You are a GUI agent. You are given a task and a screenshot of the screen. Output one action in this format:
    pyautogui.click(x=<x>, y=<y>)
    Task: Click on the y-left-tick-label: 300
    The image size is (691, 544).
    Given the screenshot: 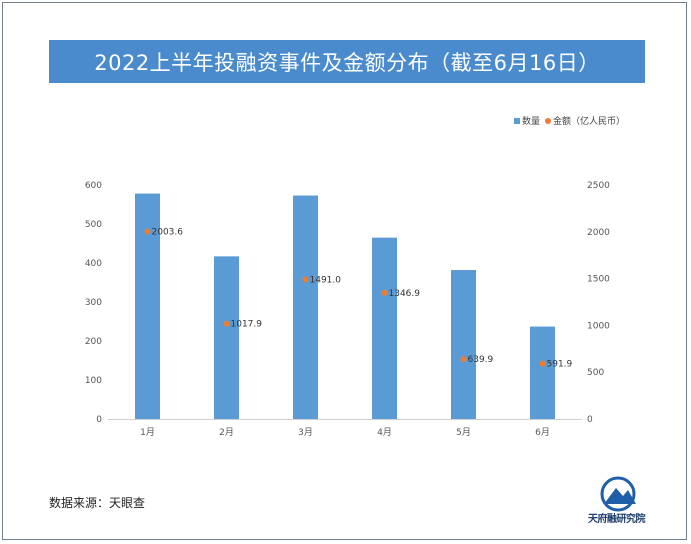 What is the action you would take?
    pyautogui.click(x=93, y=303)
    